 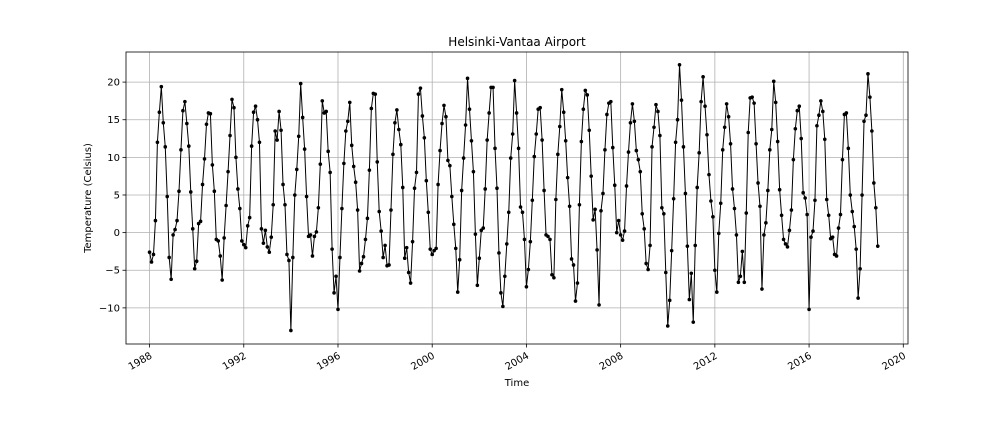 I want to click on y-tick-label: −10, so click(x=109, y=308).